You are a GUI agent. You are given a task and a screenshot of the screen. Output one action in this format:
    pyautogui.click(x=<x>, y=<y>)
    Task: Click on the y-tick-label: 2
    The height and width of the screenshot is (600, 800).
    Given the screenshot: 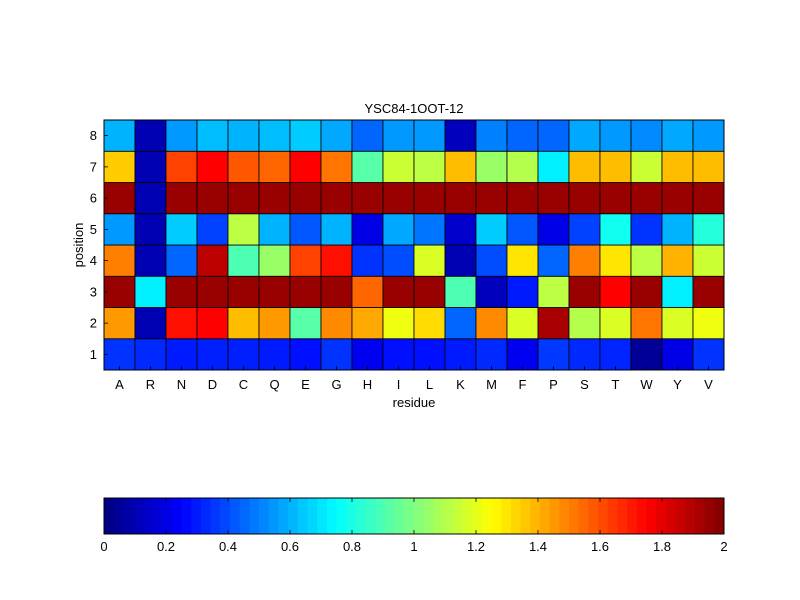 What is the action you would take?
    pyautogui.click(x=93, y=323)
    